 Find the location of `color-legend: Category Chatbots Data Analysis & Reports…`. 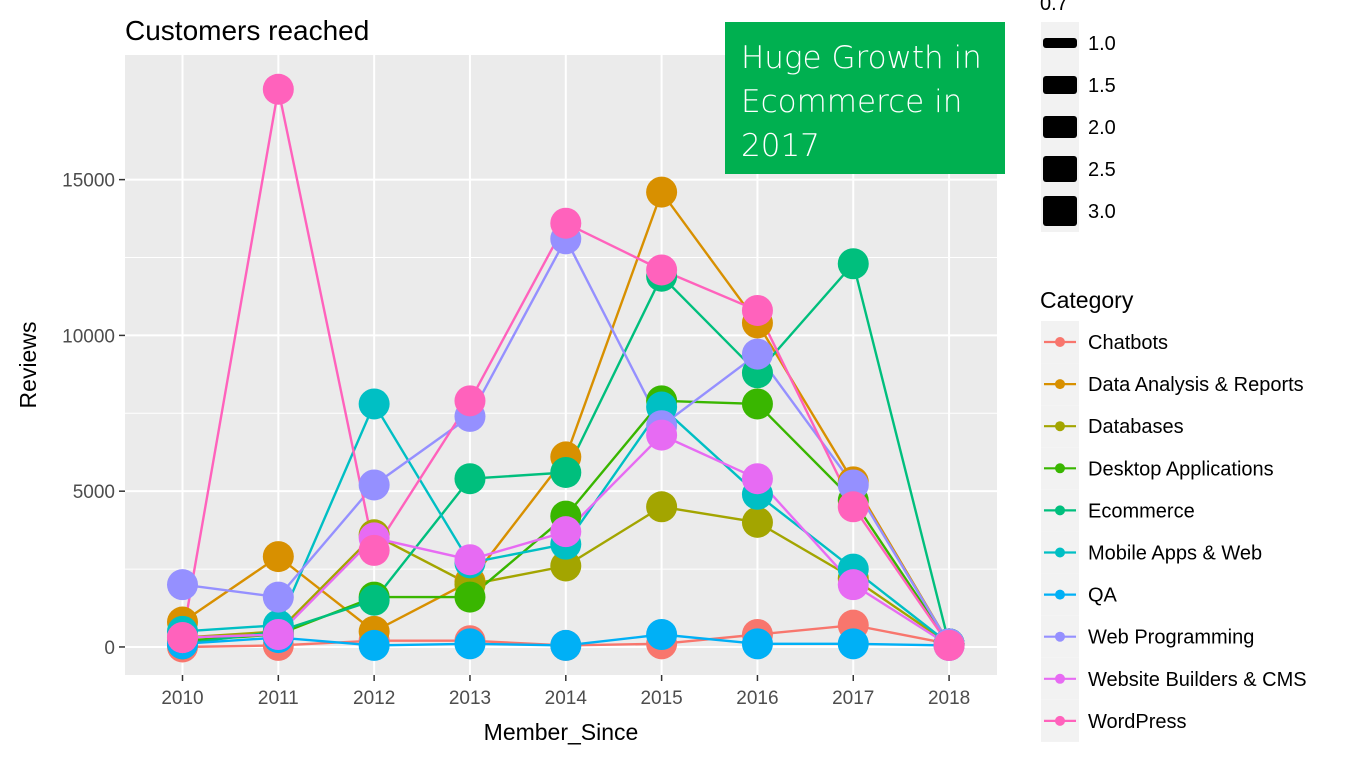

color-legend: Category Chatbots Data Analysis & Reports… is located at coordinates (1173, 514).